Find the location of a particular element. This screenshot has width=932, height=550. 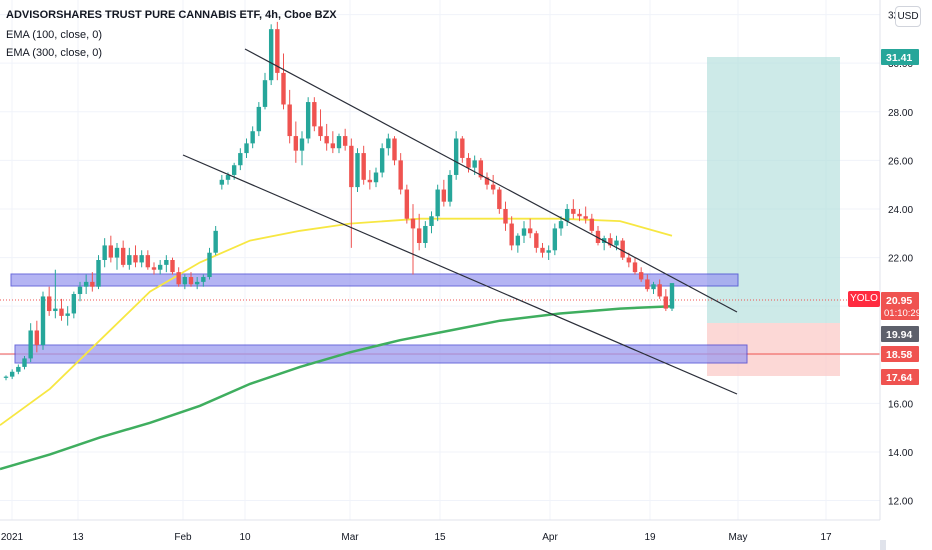

y-tick-label: 26.00 is located at coordinates (900, 161).